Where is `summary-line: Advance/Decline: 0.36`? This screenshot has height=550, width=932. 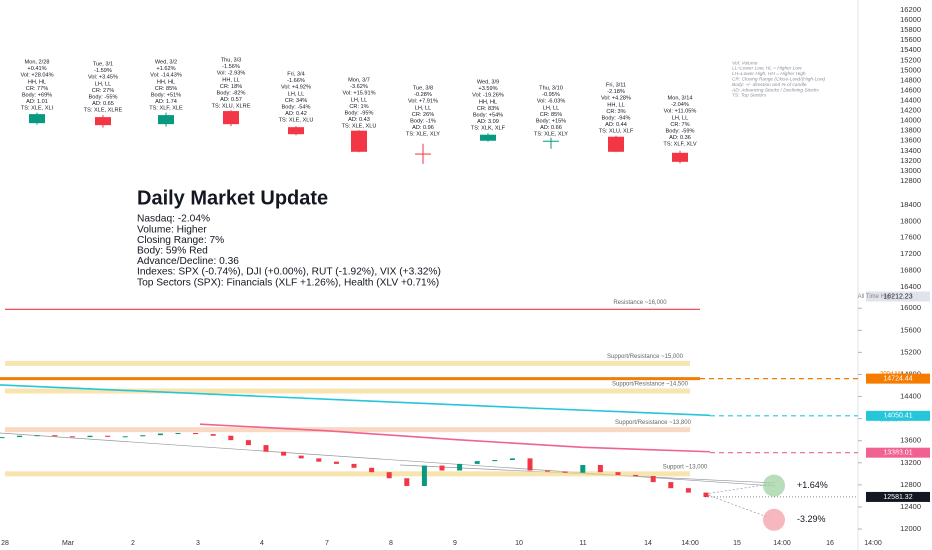
summary-line: Advance/Decline: 0.36 is located at coordinates (188, 261).